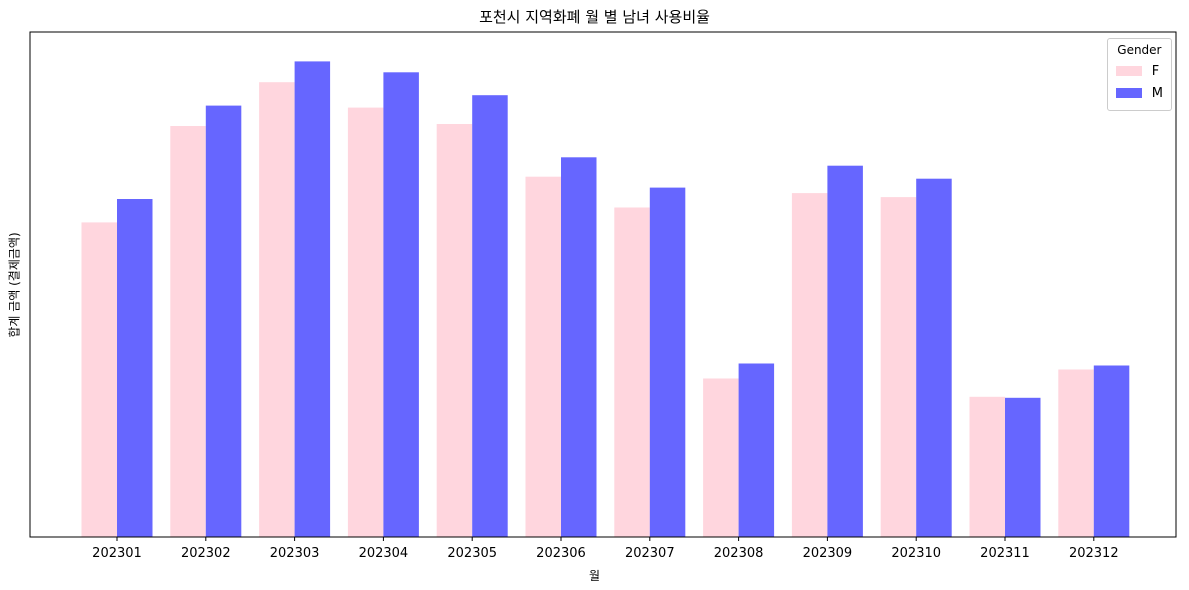 Image resolution: width=1189 pixels, height=590 pixels. Describe the element at coordinates (14, 285) in the screenshot. I see `y-axis-label: 합계 금액 (결제금액)` at that location.